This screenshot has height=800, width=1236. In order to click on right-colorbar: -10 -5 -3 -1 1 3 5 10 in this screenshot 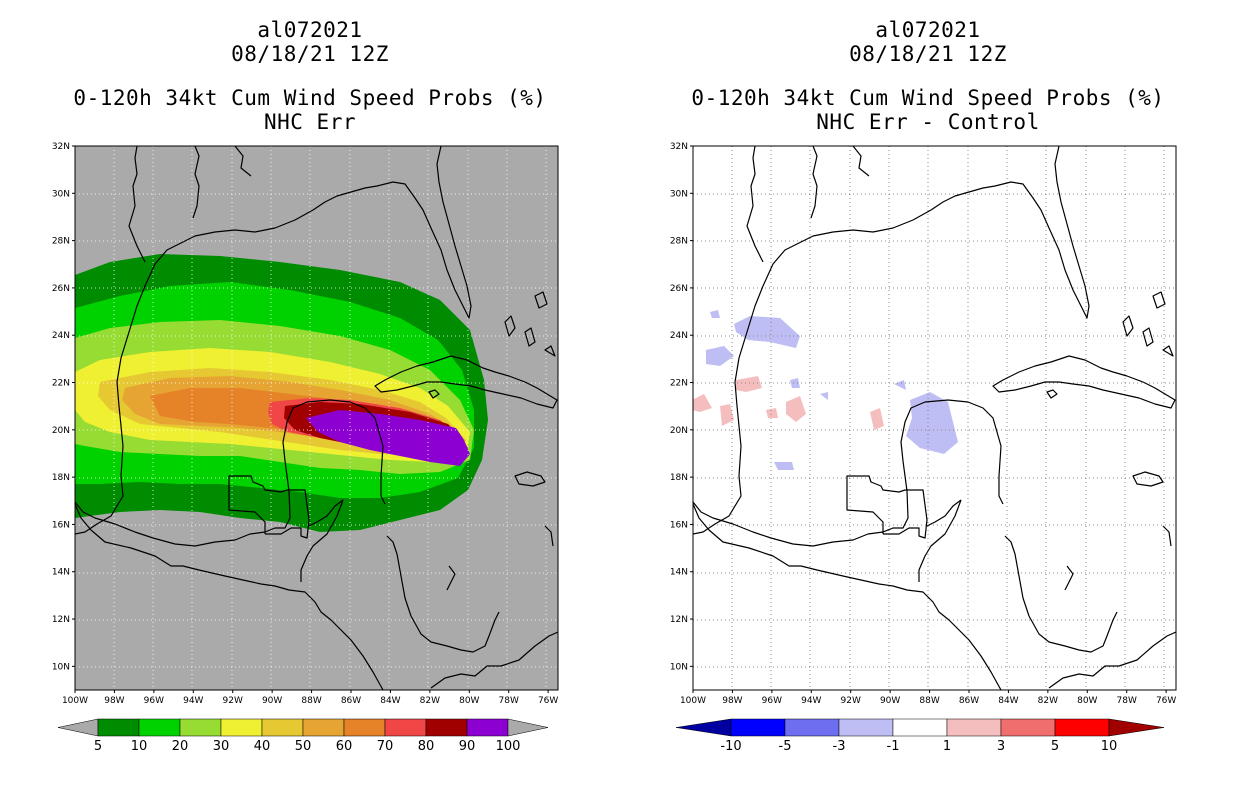, I will do `click(920, 736)`.